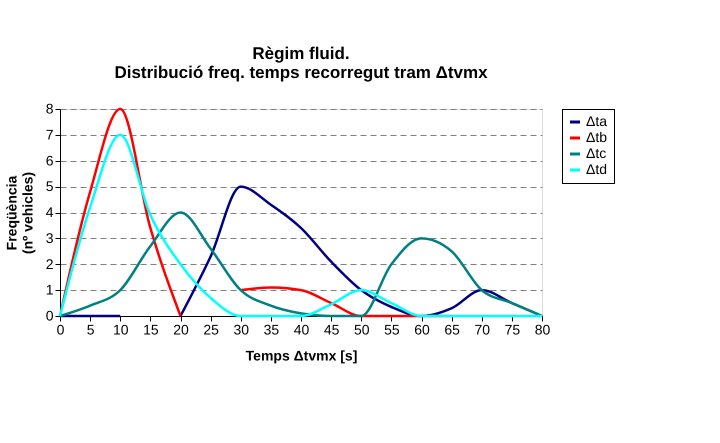 The image size is (720, 443). I want to click on text: Freqüència, so click(12, 213).